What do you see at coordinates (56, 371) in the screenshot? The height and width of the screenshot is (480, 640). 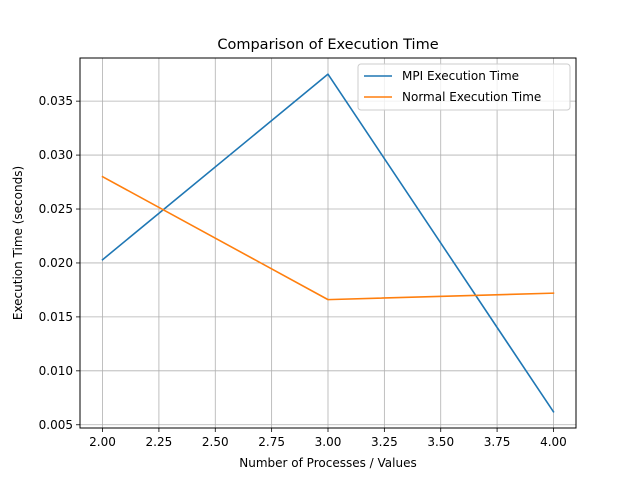 I see `y-tick-label: 0.010` at bounding box center [56, 371].